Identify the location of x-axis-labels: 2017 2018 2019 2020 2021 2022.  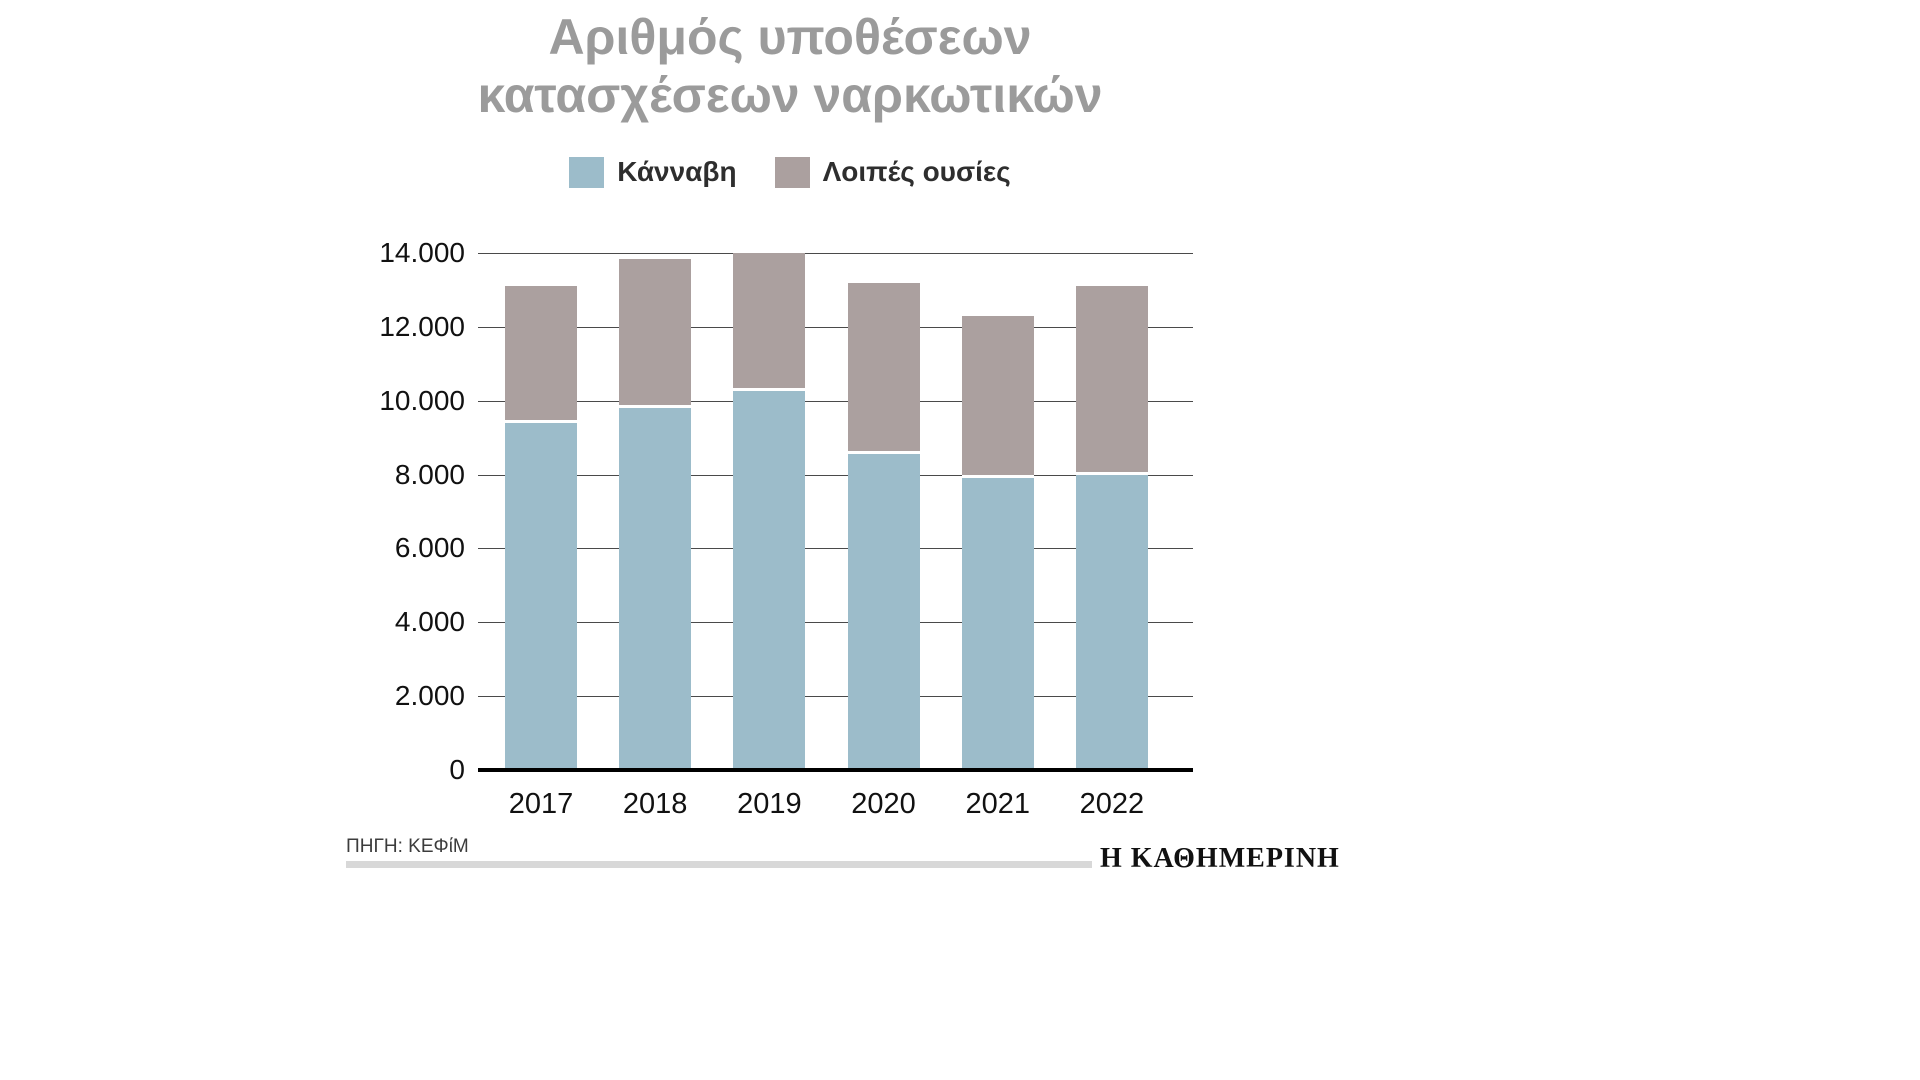
(835, 804).